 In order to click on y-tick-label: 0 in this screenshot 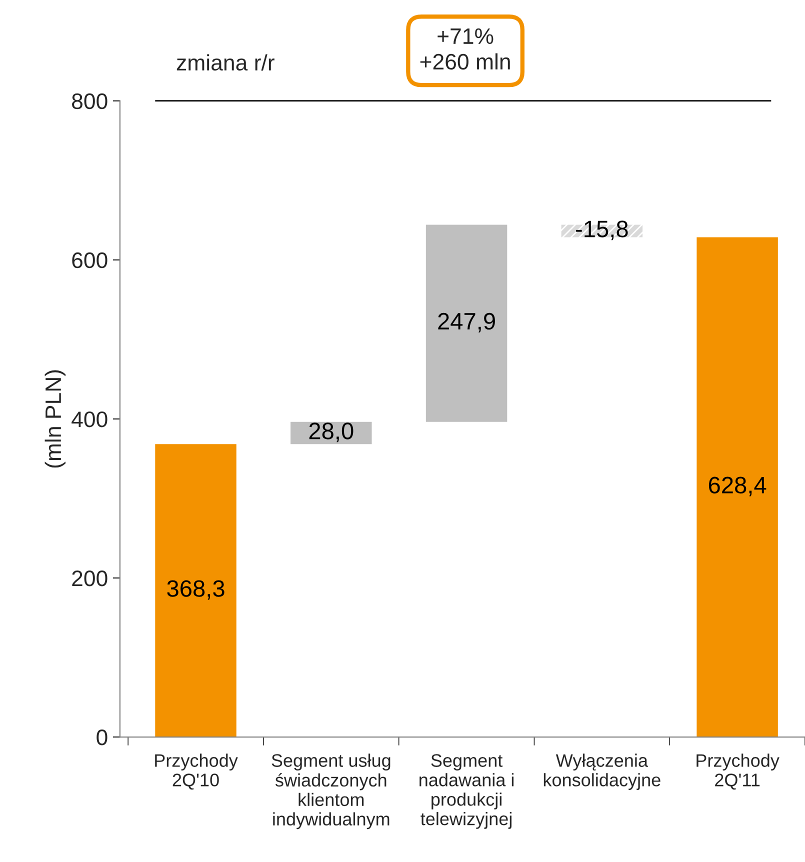, I will do `click(102, 738)`.